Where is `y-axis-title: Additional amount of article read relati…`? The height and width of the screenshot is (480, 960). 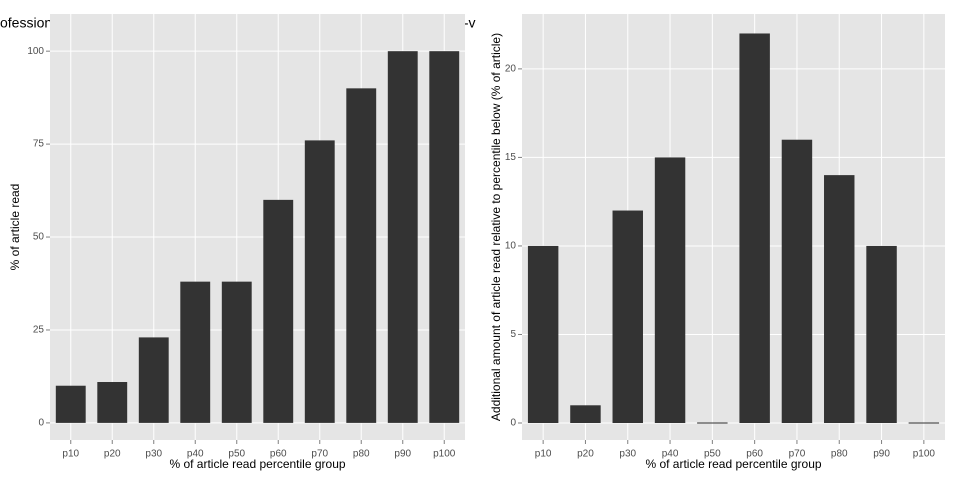 y-axis-title: Additional amount of article read relati… is located at coordinates (496, 227).